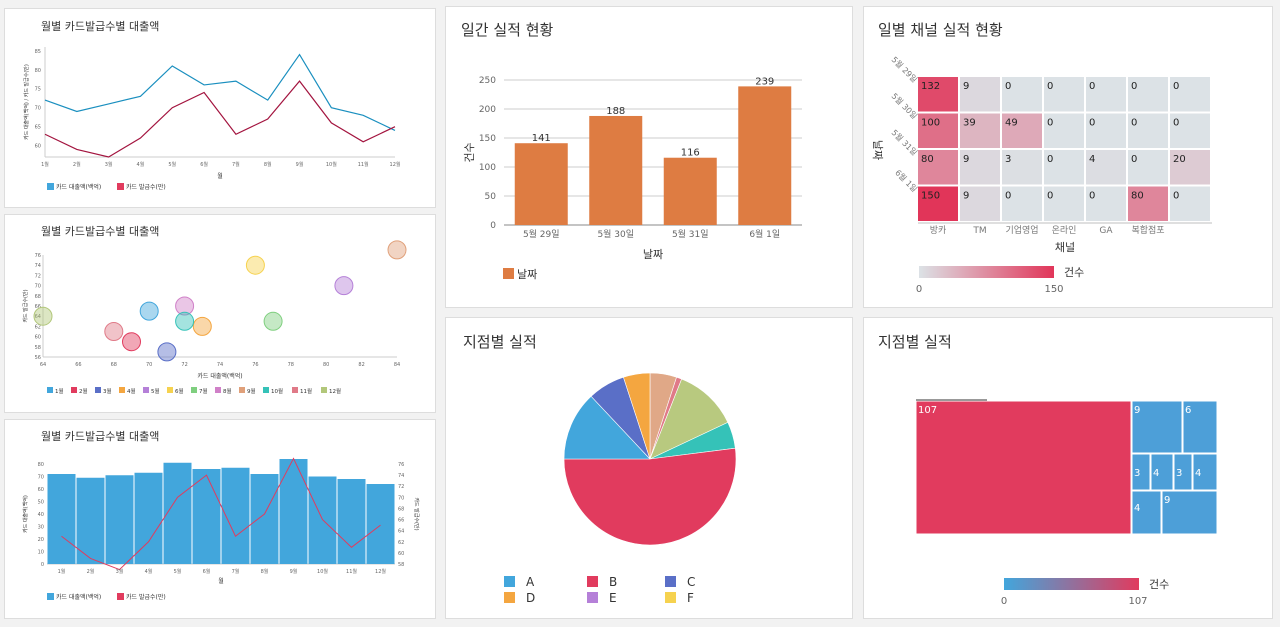 The image size is (1280, 627). What do you see at coordinates (1053, 289) in the screenshot?
I see `color-scale-max: 150` at bounding box center [1053, 289].